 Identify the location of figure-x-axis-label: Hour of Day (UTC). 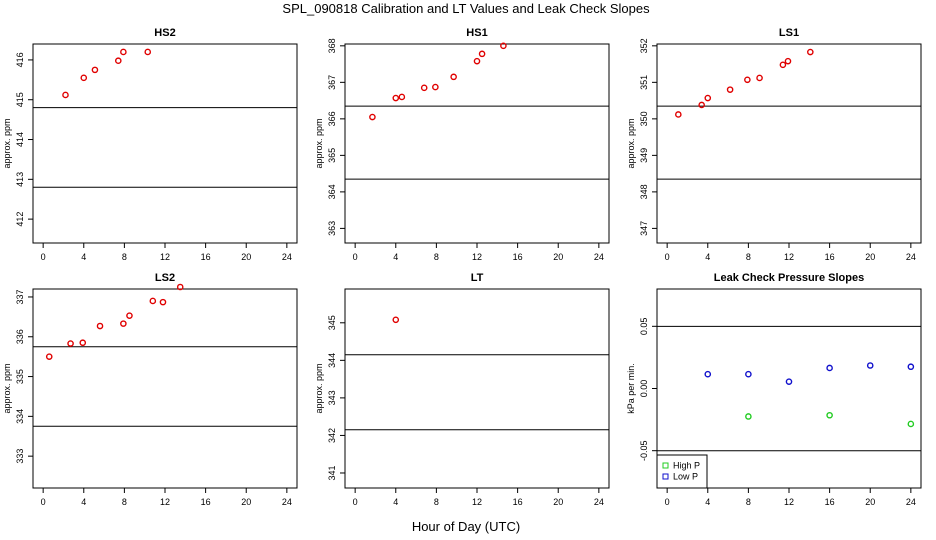
(466, 526).